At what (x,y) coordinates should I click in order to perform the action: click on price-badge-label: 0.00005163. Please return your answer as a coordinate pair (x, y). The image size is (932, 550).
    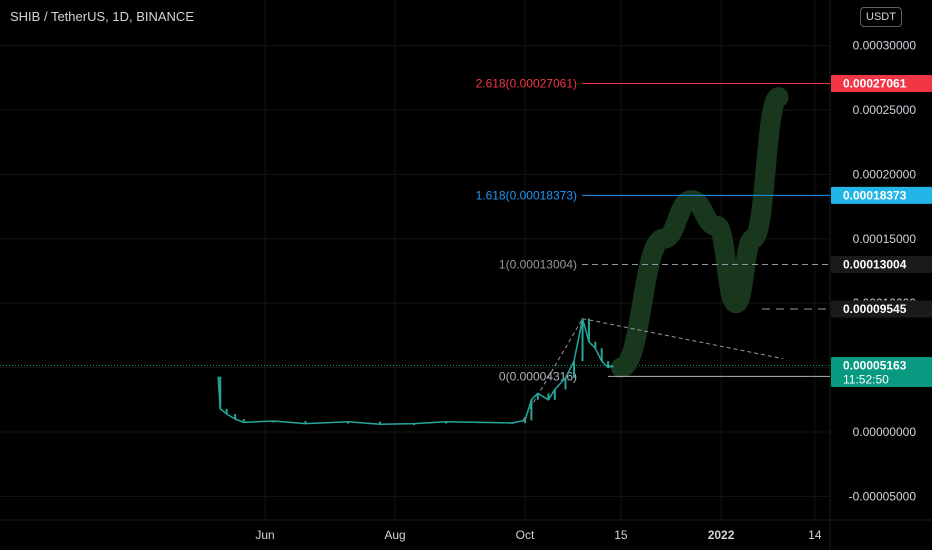
    Looking at the image, I should click on (875, 366).